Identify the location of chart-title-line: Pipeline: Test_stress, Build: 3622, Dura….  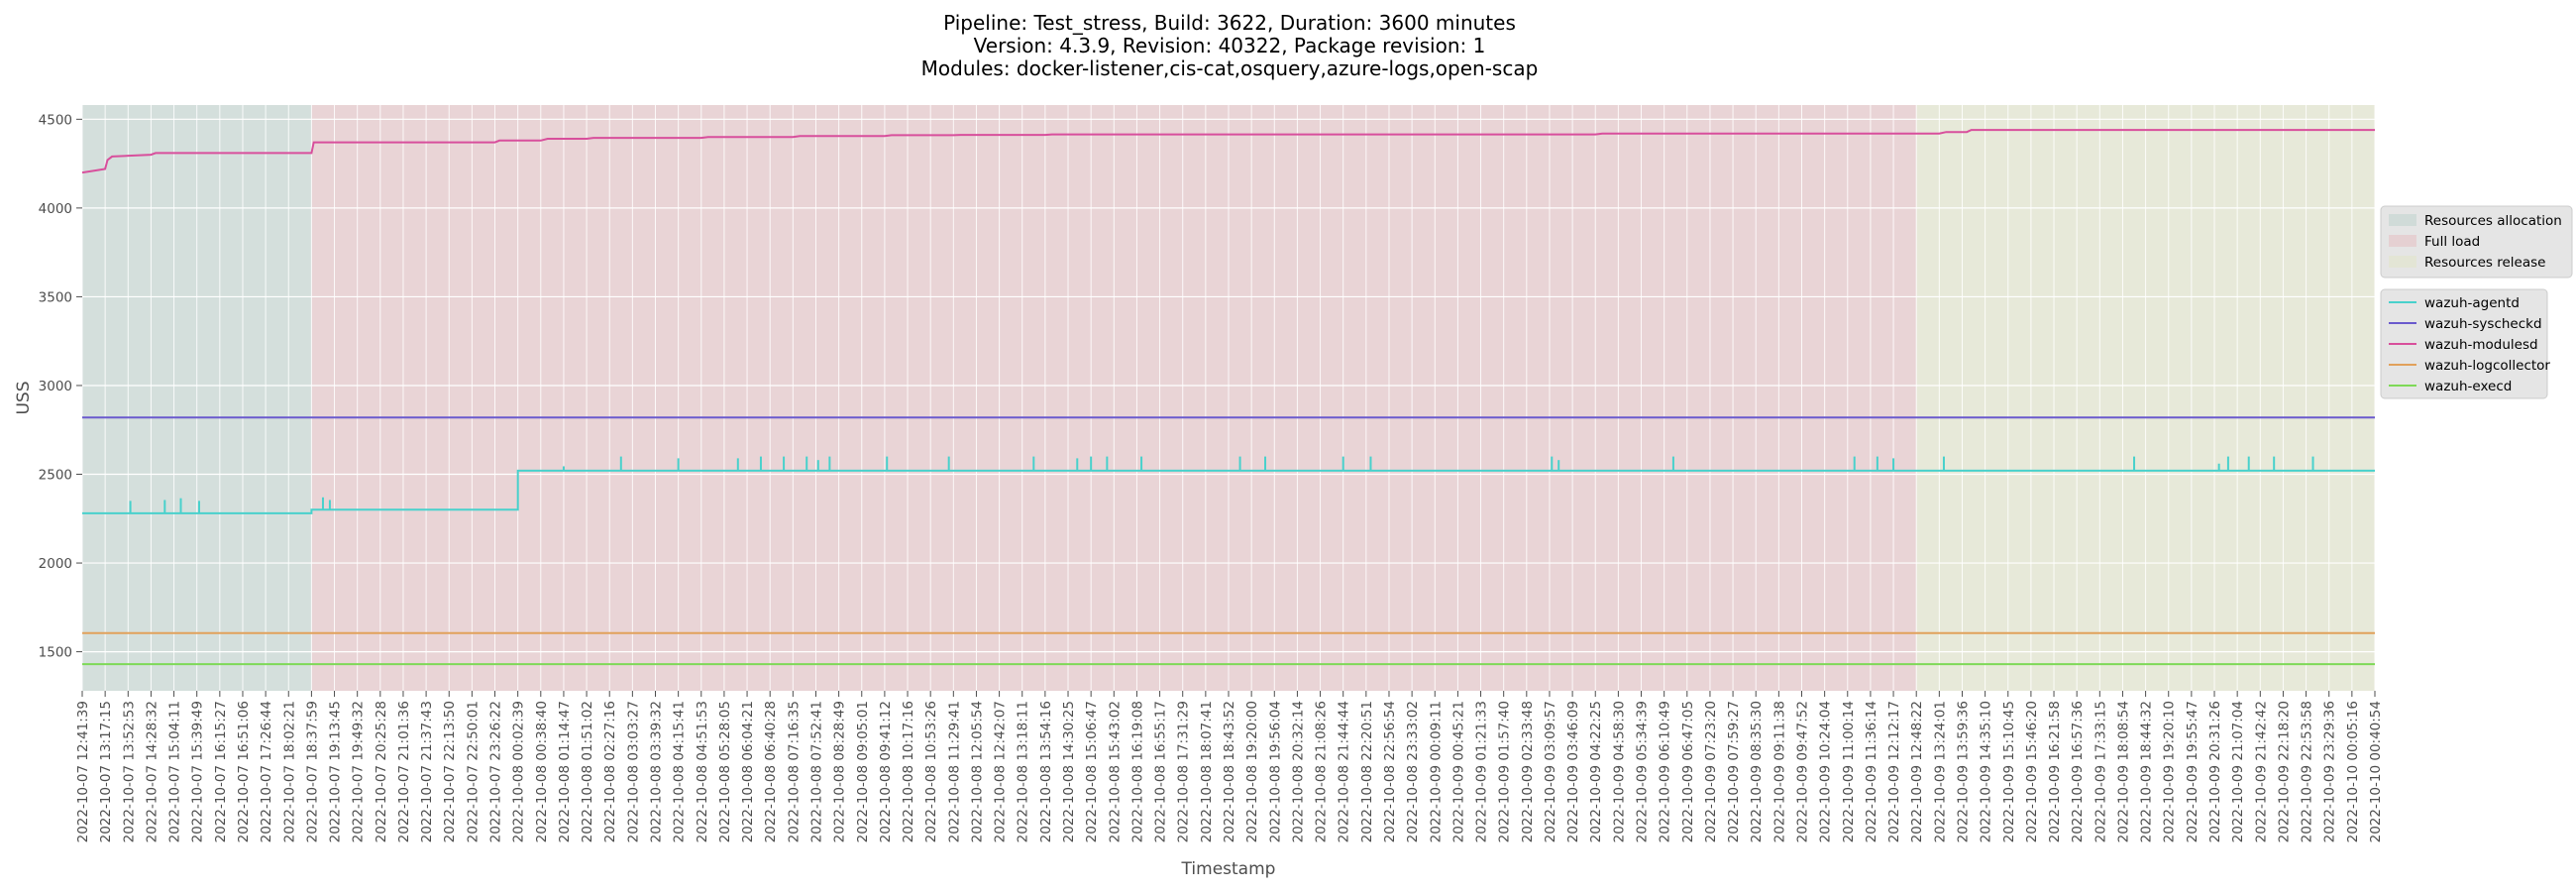
(1229, 23).